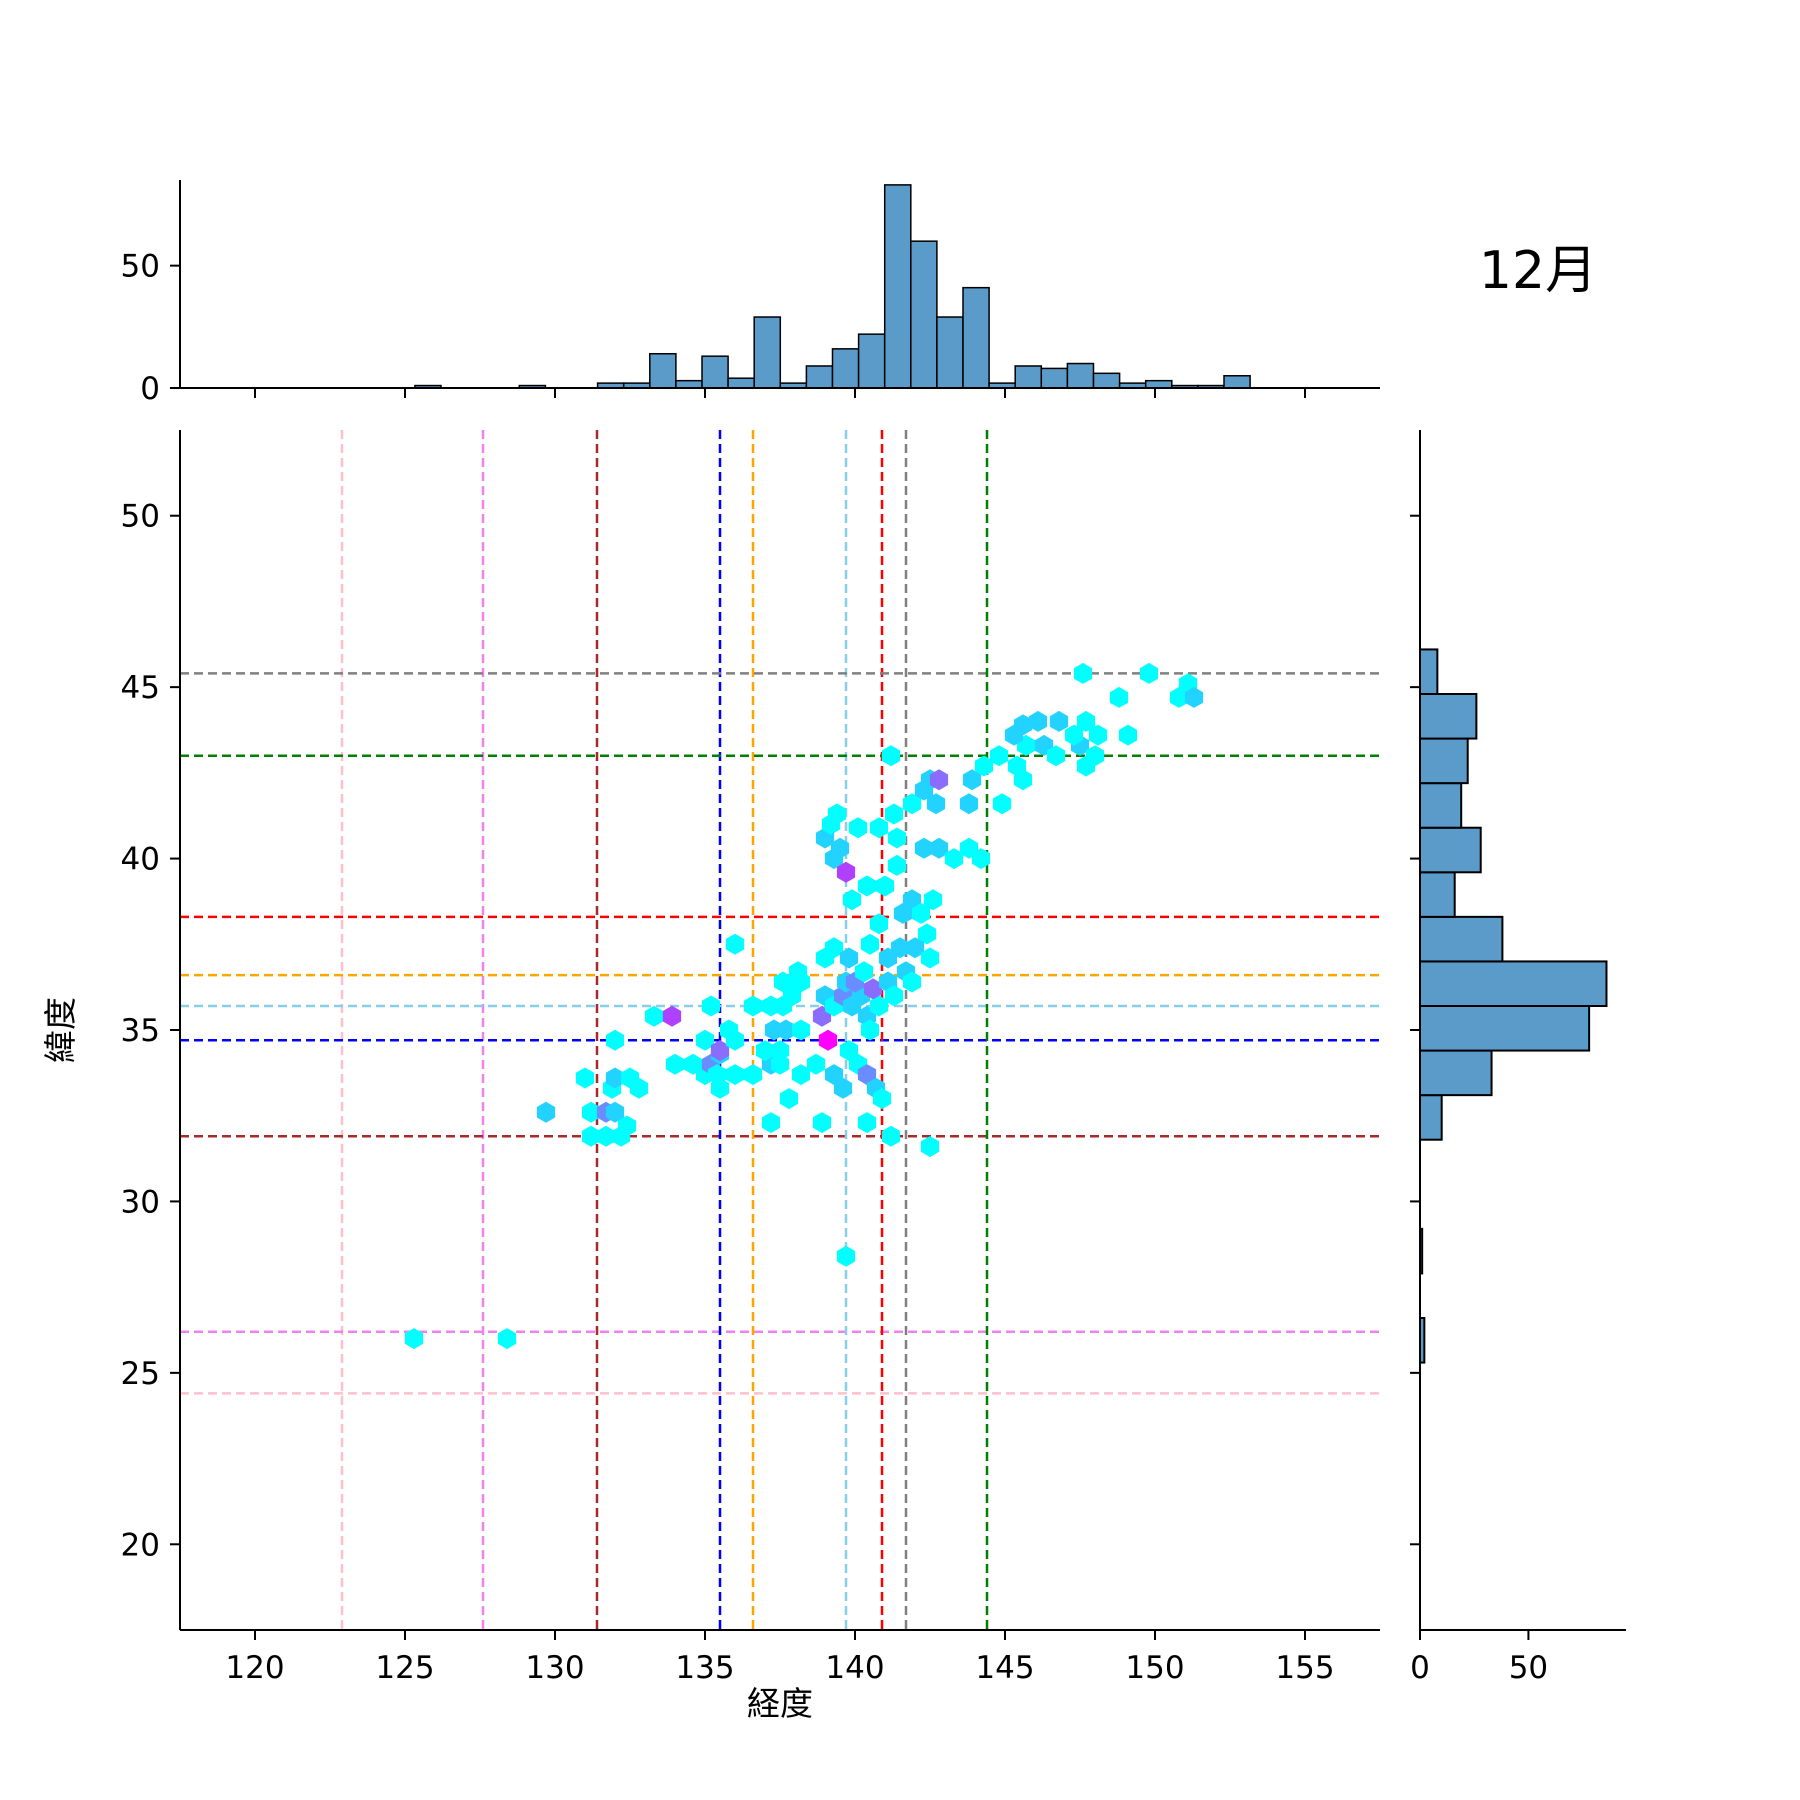 The image size is (1800, 1800). Describe the element at coordinates (1538, 271) in the screenshot. I see `chart-title: 12月` at that location.